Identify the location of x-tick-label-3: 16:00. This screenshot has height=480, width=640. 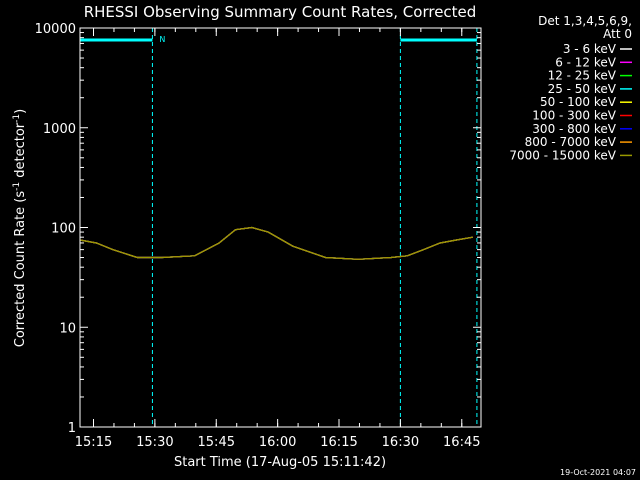
(277, 442).